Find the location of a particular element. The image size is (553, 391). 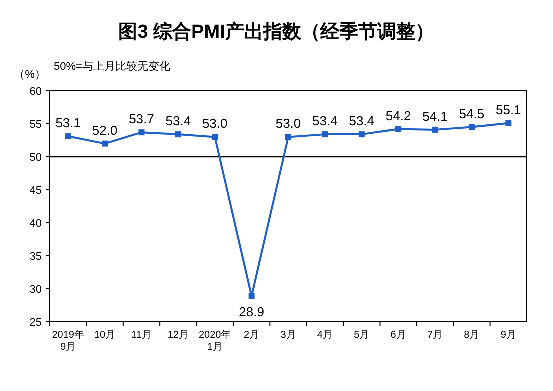

data-label: 55.1 is located at coordinates (509, 110).